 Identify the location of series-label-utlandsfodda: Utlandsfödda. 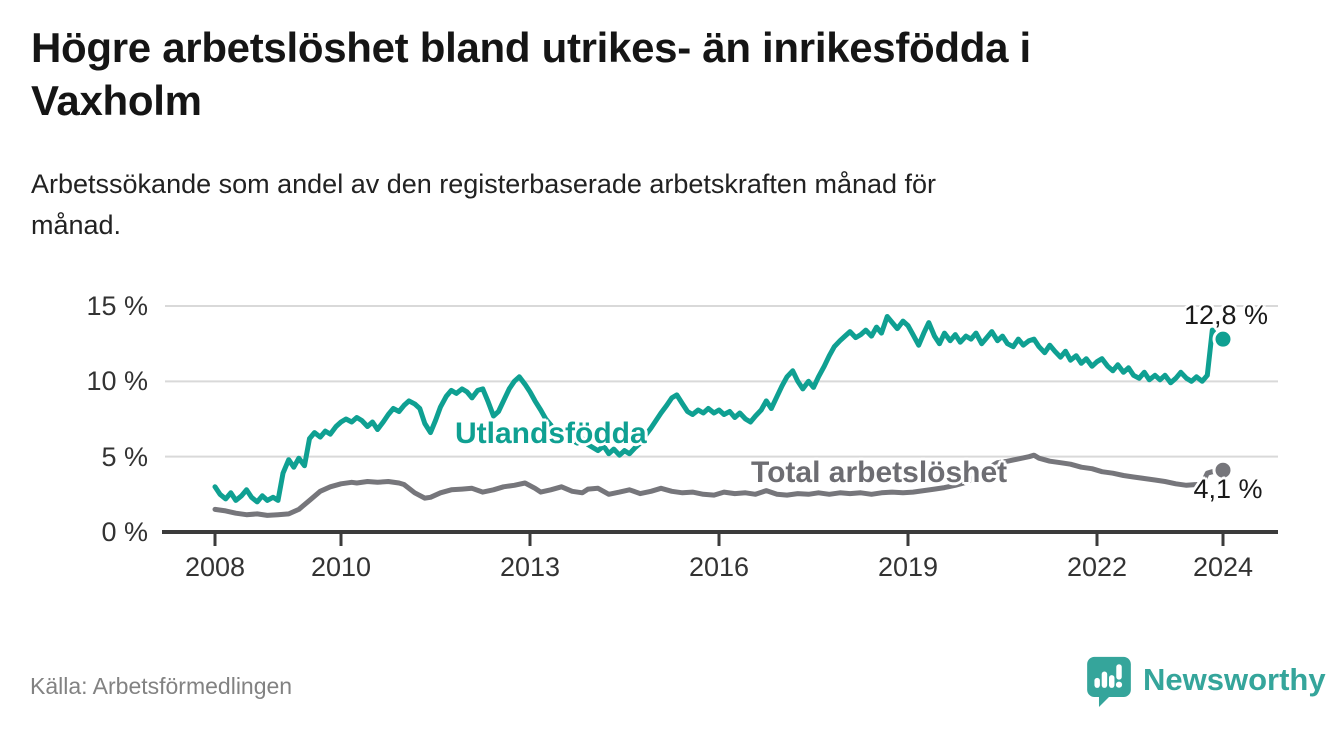
(551, 433).